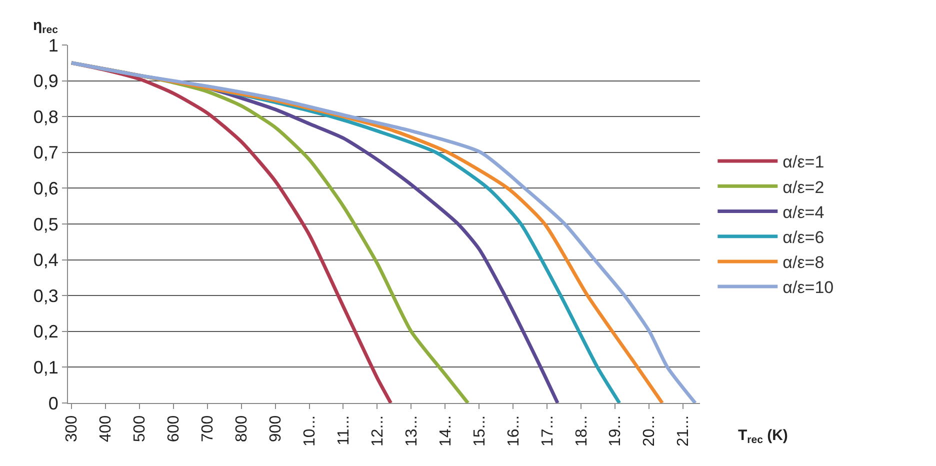  What do you see at coordinates (45, 260) in the screenshot?
I see `y-tick-label: 0,4` at bounding box center [45, 260].